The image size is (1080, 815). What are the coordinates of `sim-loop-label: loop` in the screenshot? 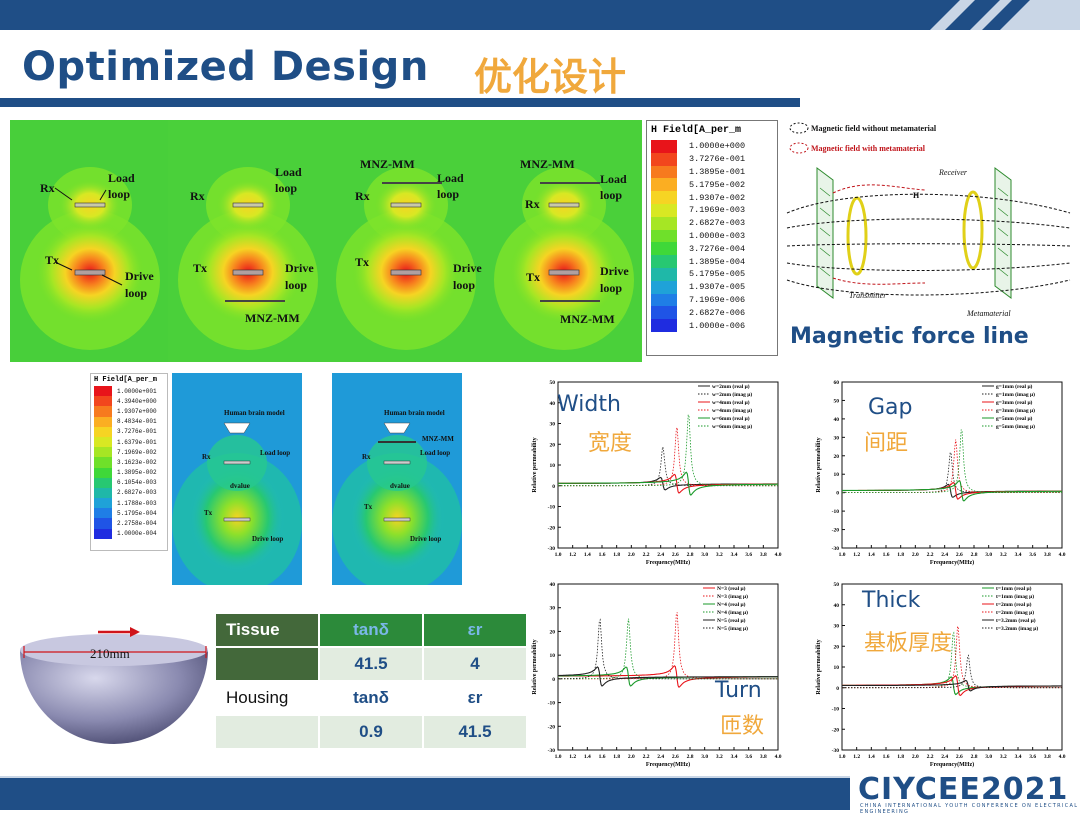 It's located at (119, 194).